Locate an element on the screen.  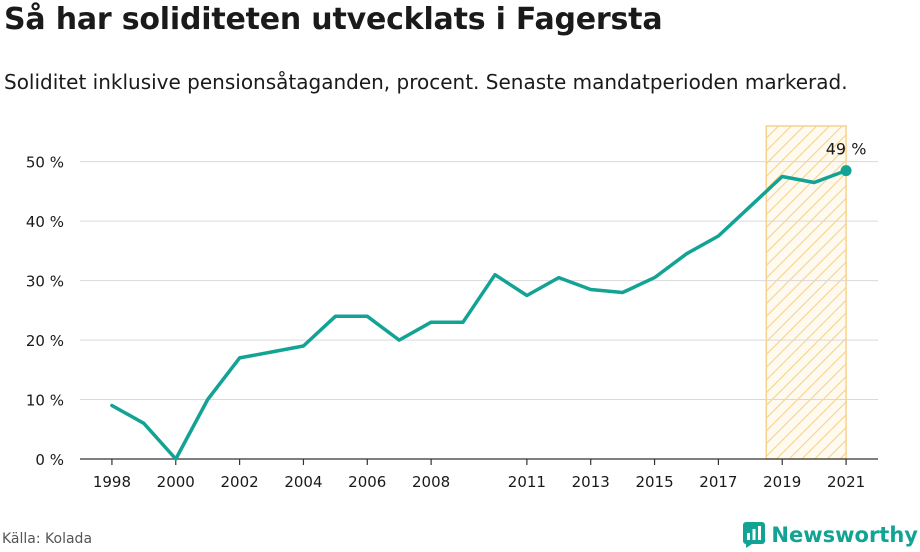
x-tick-label: 2013 is located at coordinates (591, 482).